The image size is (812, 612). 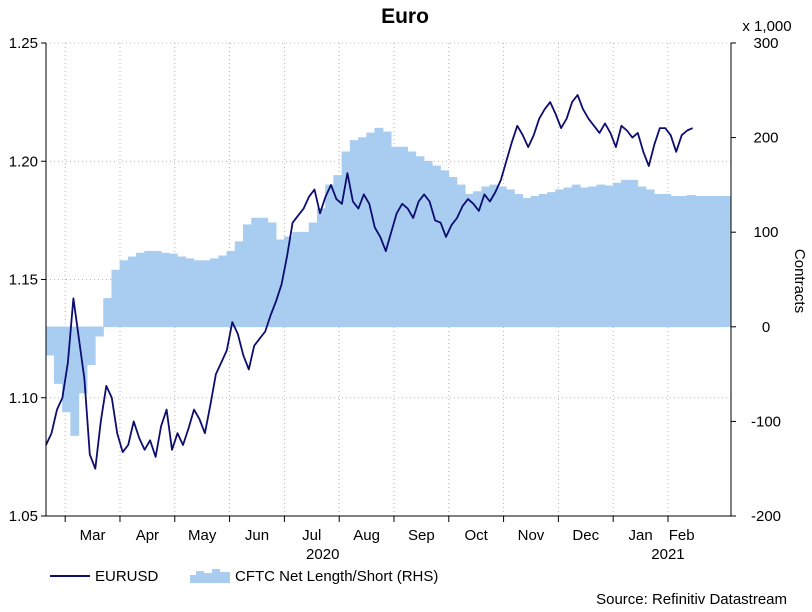 What do you see at coordinates (799, 281) in the screenshot?
I see `right-axis-label: Contracts` at bounding box center [799, 281].